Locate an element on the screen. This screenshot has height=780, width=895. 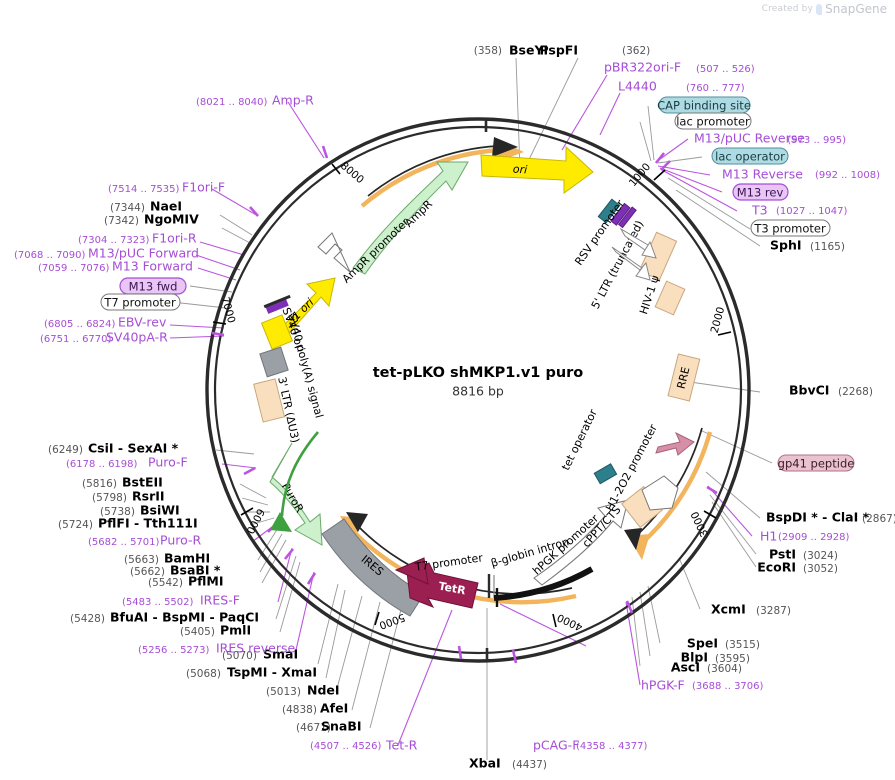
label-name: PflMI is located at coordinates (206, 581).